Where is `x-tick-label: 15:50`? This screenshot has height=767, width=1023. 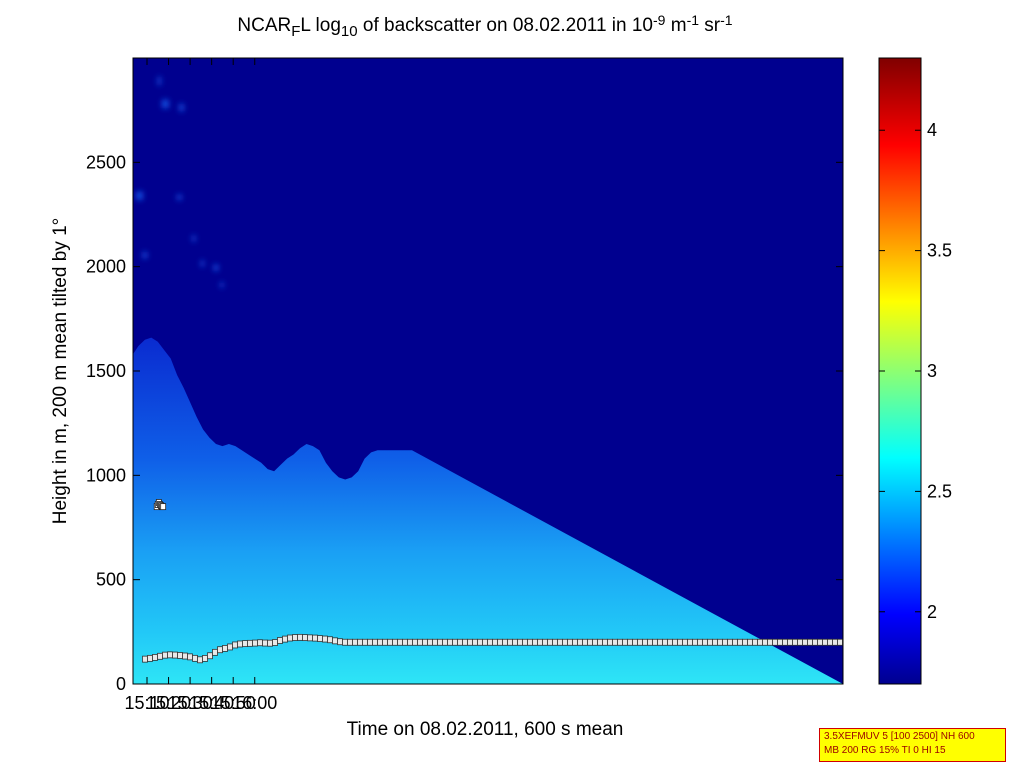 x-tick-label: 15:50 is located at coordinates (233, 703).